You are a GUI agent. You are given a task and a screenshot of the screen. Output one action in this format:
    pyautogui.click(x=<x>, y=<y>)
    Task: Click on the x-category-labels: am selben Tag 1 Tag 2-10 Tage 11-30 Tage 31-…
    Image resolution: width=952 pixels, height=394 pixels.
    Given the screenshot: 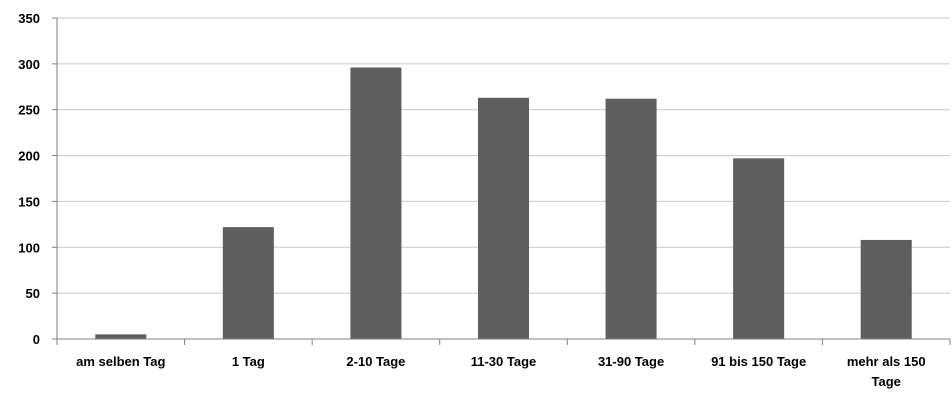 What is the action you would take?
    pyautogui.click(x=500, y=371)
    